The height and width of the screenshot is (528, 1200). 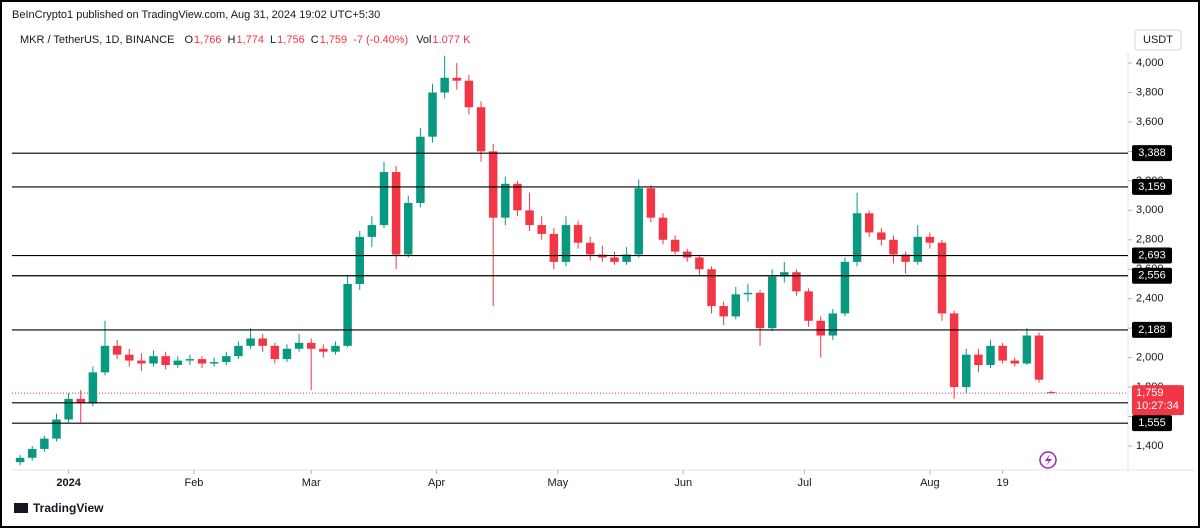 What do you see at coordinates (251, 40) in the screenshot?
I see `legend-value: 1,774` at bounding box center [251, 40].